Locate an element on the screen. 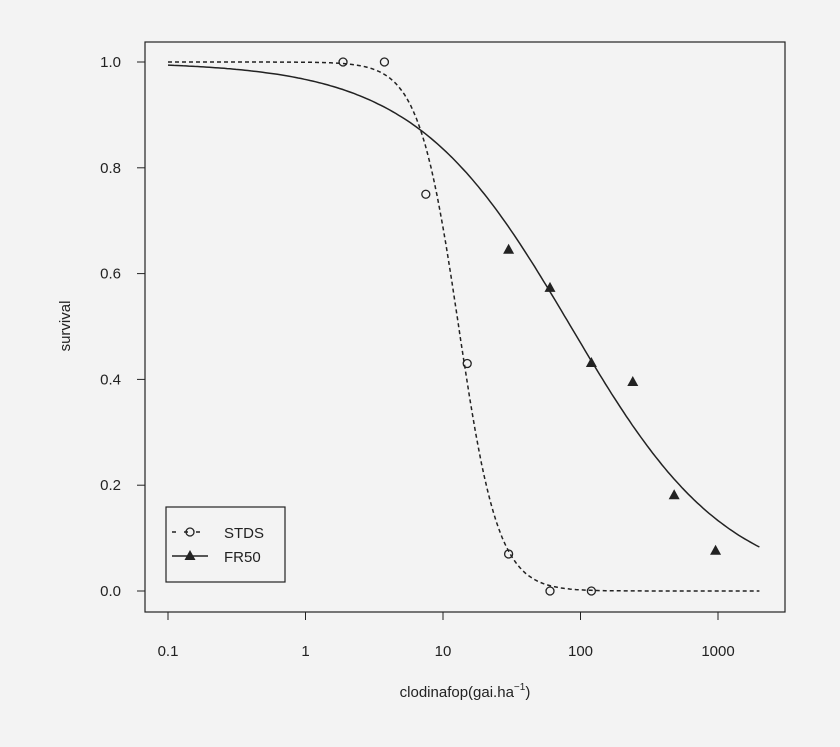 The width and height of the screenshot is (840, 747). legend-marker-fr50 is located at coordinates (190, 555).